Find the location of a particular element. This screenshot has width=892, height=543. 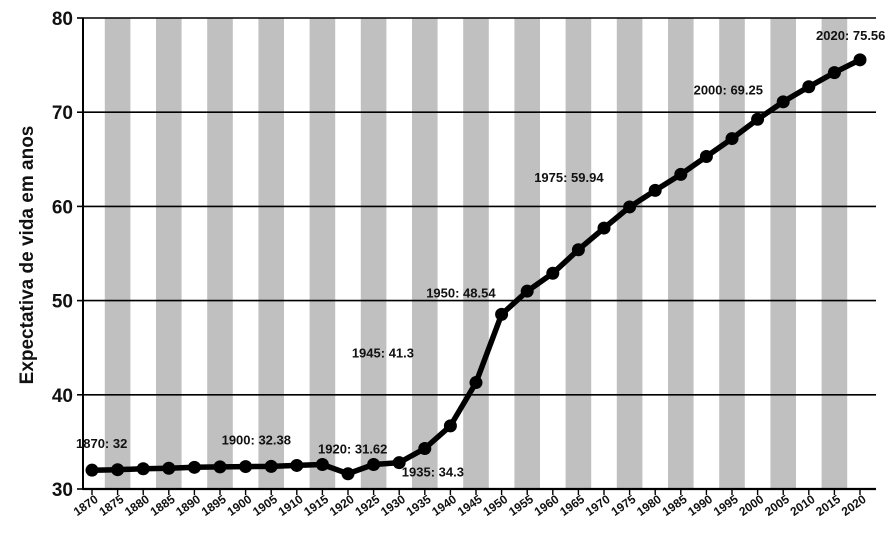

x-tick-label: 1935 is located at coordinates (419, 505).